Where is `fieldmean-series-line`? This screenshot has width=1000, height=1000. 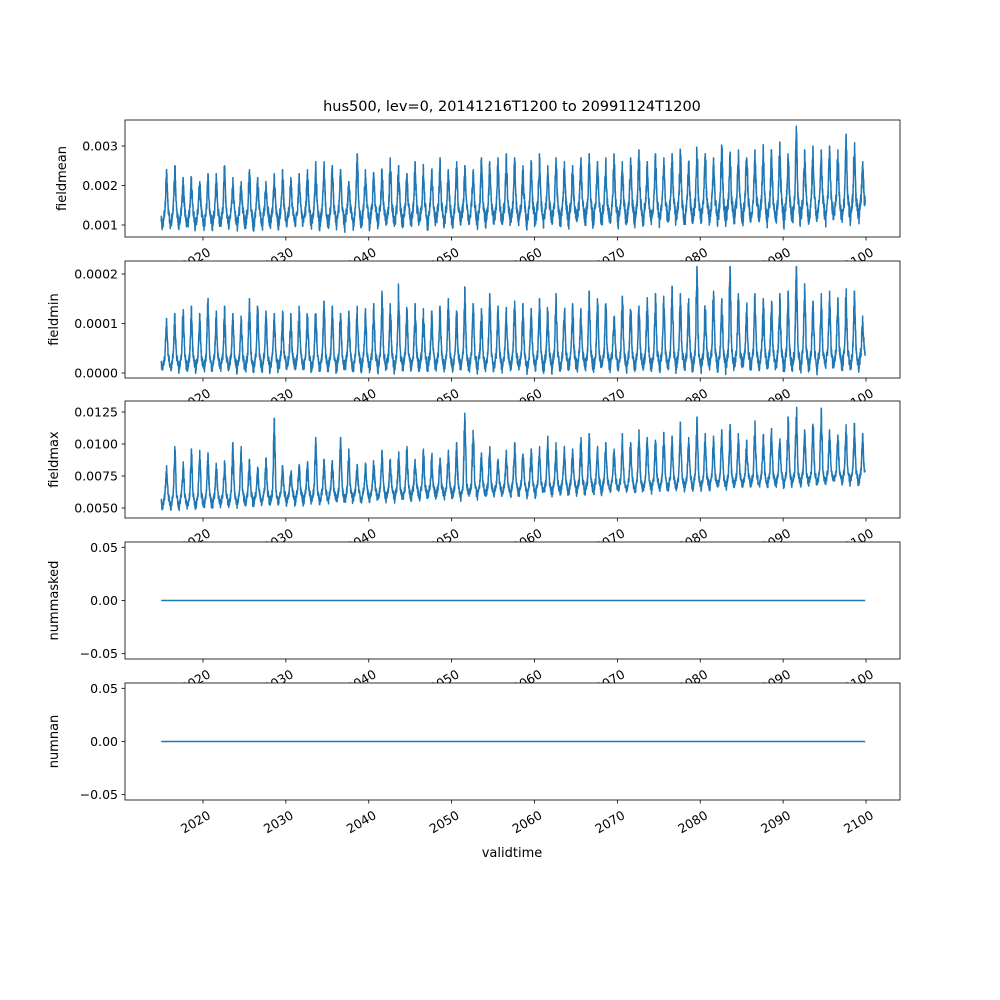 fieldmean-series-line is located at coordinates (513, 179).